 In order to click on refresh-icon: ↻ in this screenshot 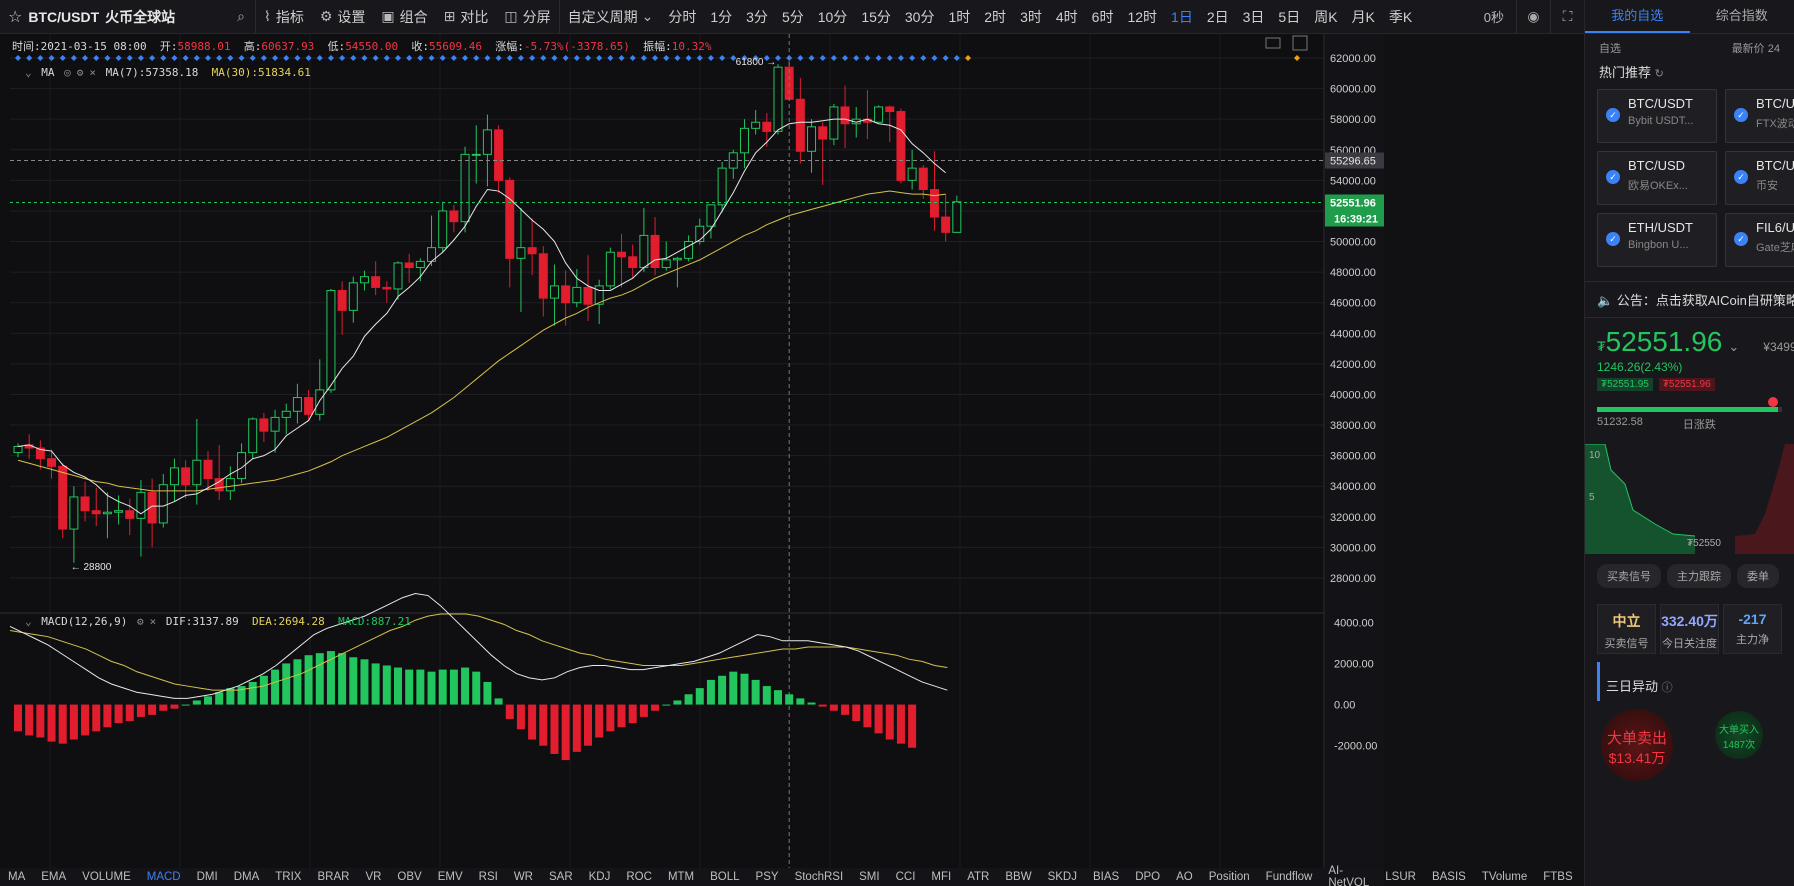, I will do `click(1659, 74)`.